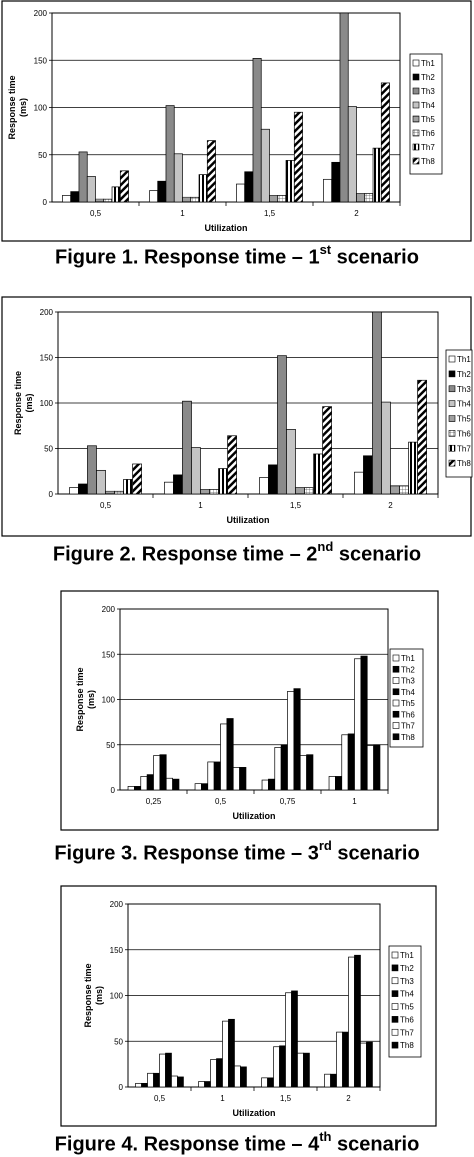 This screenshot has height=1157, width=474. What do you see at coordinates (51, 494) in the screenshot?
I see `y-tick-label: 0` at bounding box center [51, 494].